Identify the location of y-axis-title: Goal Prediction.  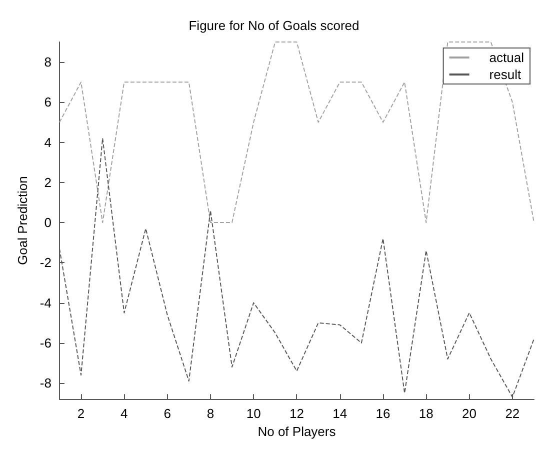
(22, 220).